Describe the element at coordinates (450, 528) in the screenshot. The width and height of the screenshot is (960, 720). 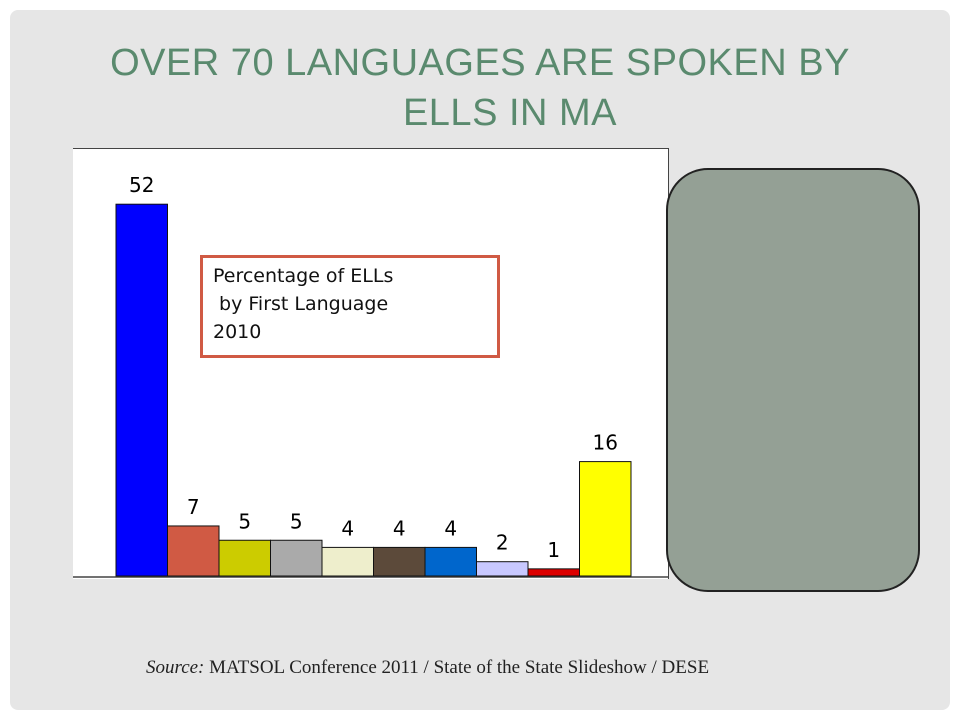
I see `bar-value-label-7: 4` at that location.